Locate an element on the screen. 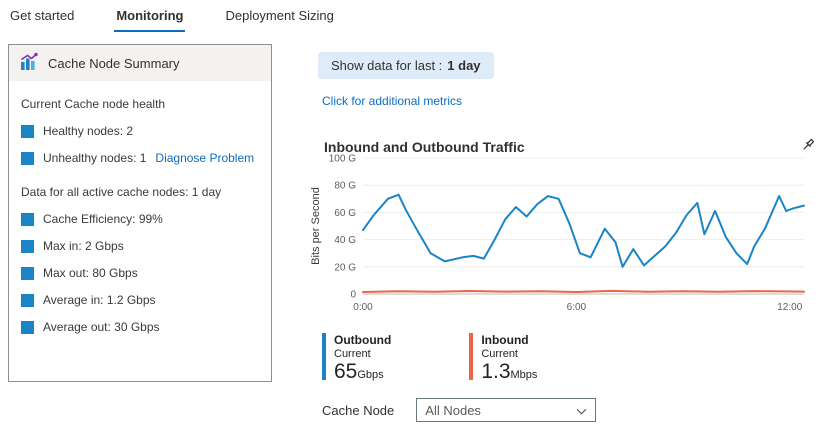  tab-bar: Get started Monitoring Deployment Sizing is located at coordinates (172, 18).